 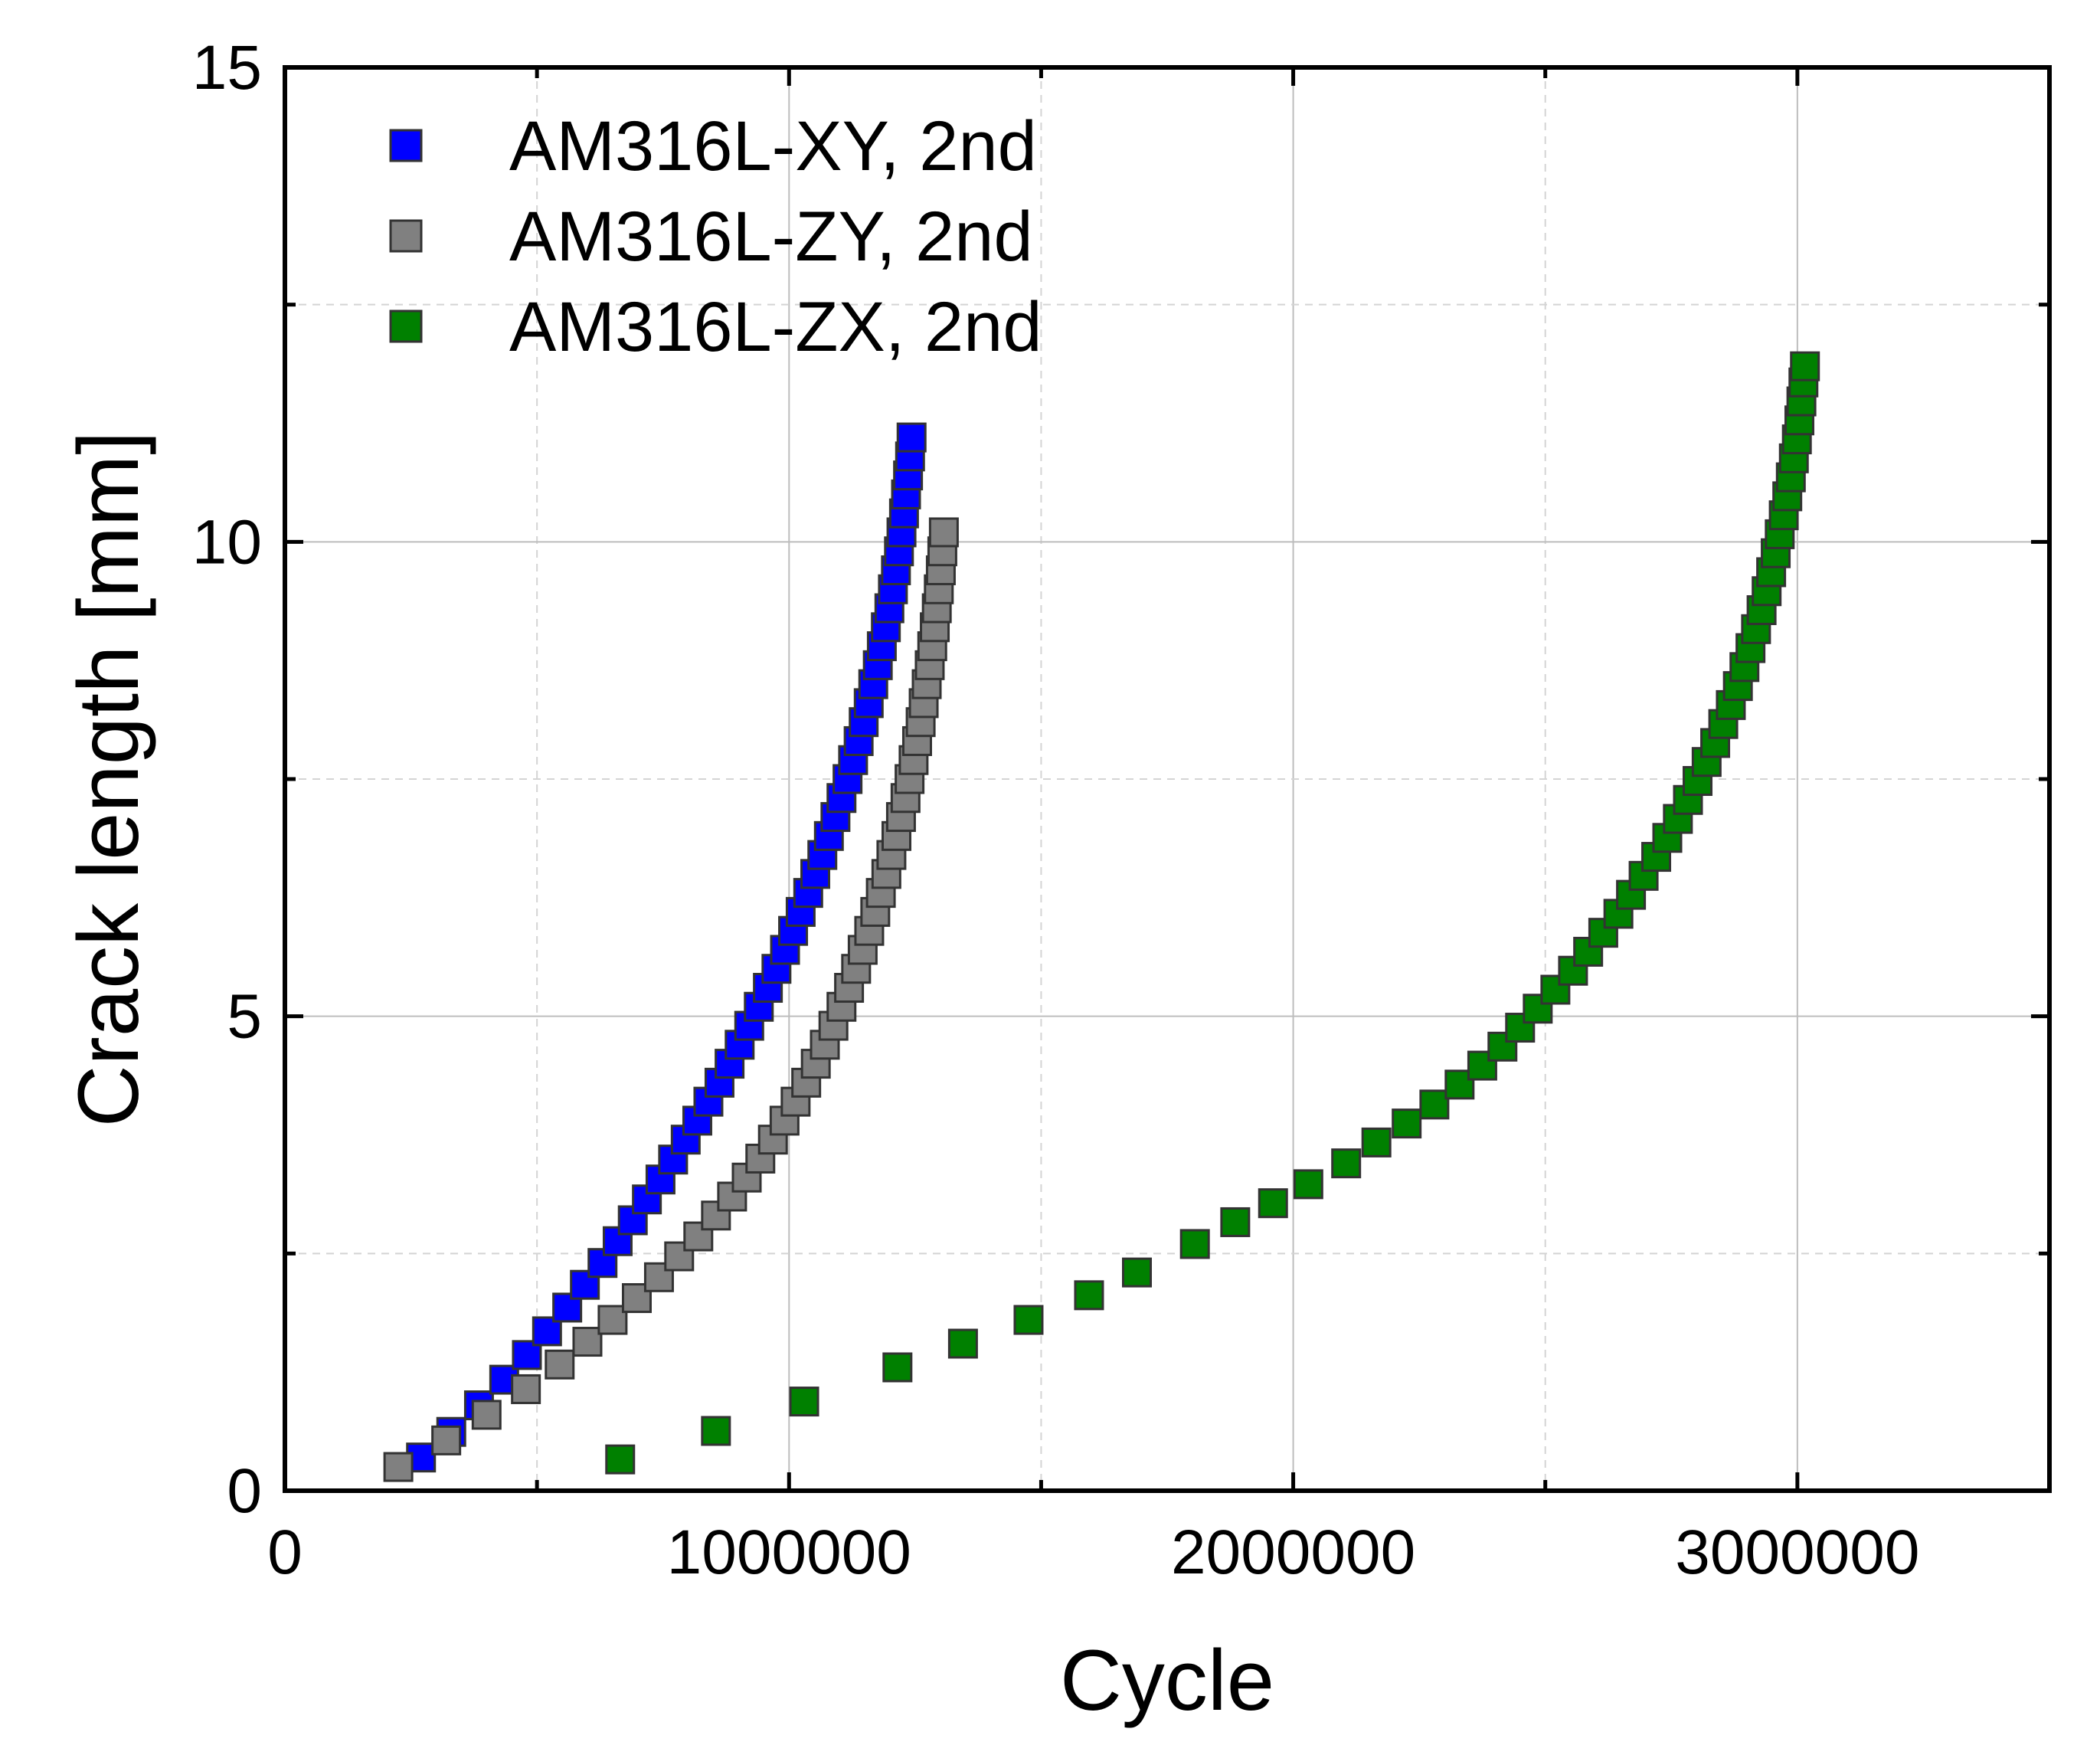 I want to click on legend-label-series-1: AM316L-XY, 2nd, so click(x=773, y=146).